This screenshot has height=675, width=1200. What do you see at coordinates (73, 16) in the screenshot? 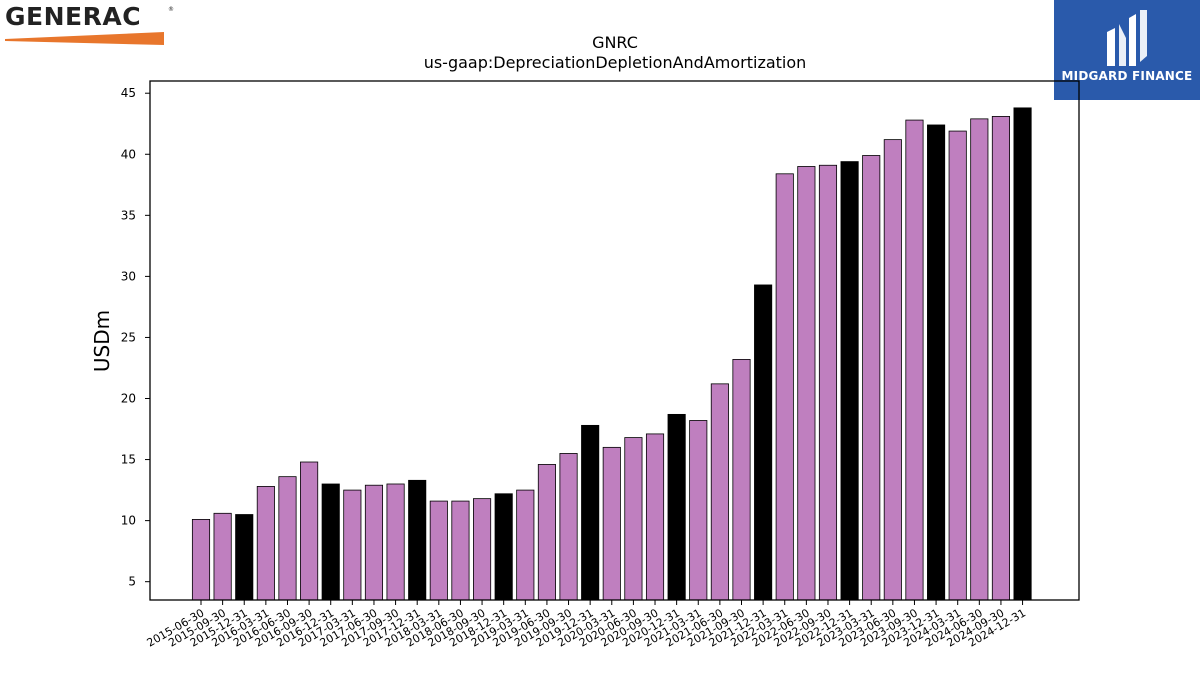
I see `generac-wordmark: GENERAC` at bounding box center [73, 16].